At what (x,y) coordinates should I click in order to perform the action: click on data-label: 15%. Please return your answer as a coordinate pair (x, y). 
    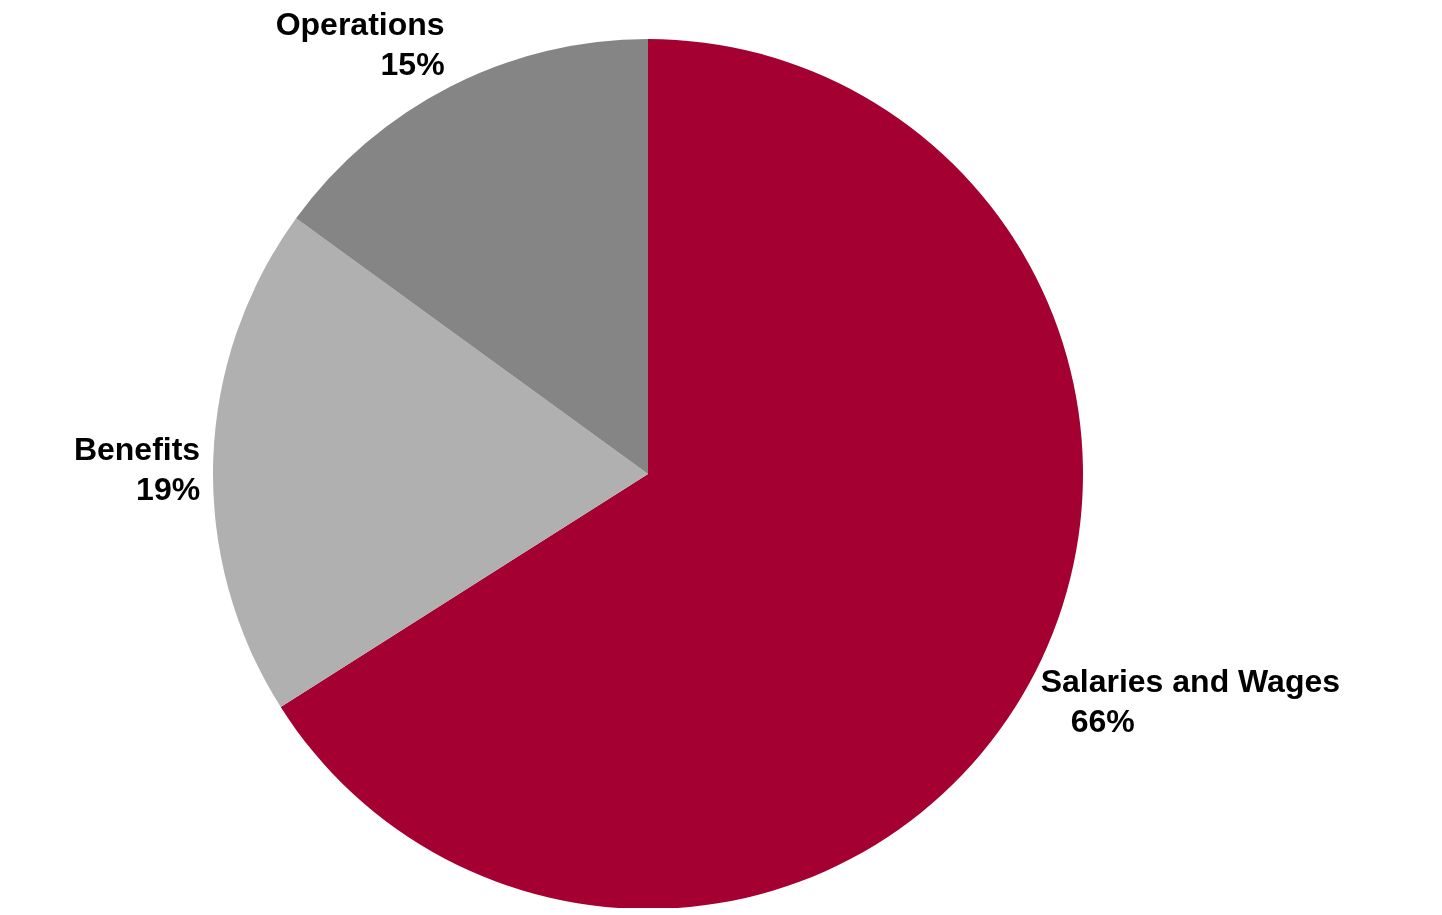
    Looking at the image, I should click on (412, 63).